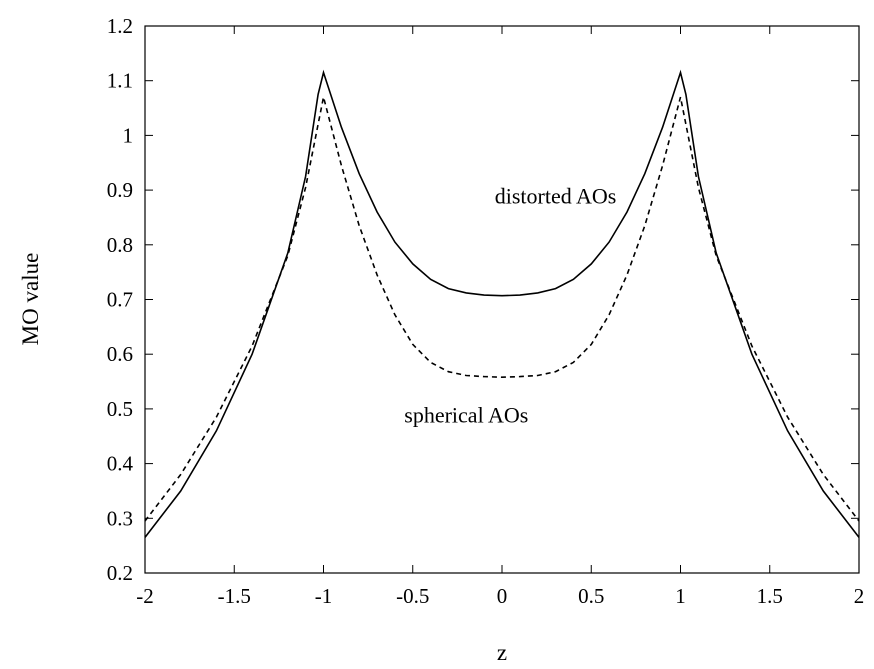  Describe the element at coordinates (145, 596) in the screenshot. I see `x-tick-label: -2` at that location.